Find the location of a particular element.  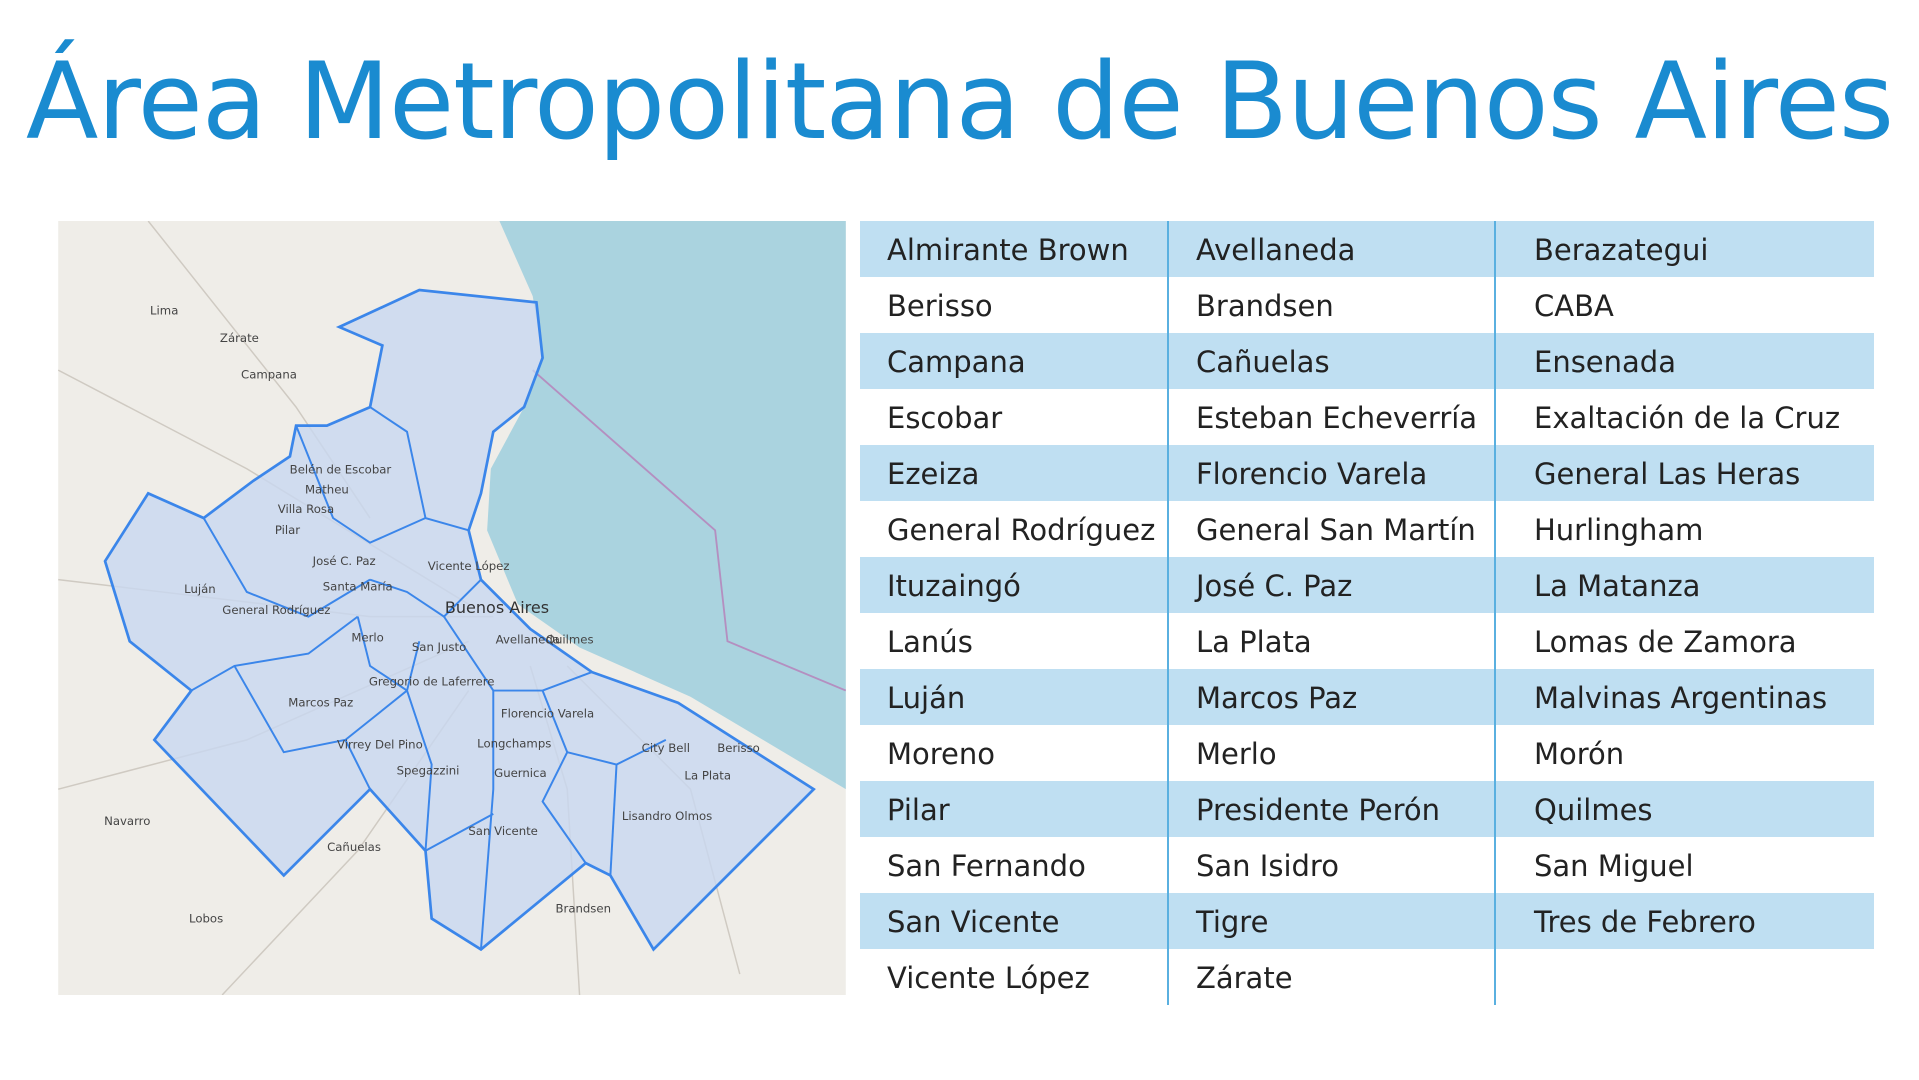

map-label: Zárate is located at coordinates (239, 338).